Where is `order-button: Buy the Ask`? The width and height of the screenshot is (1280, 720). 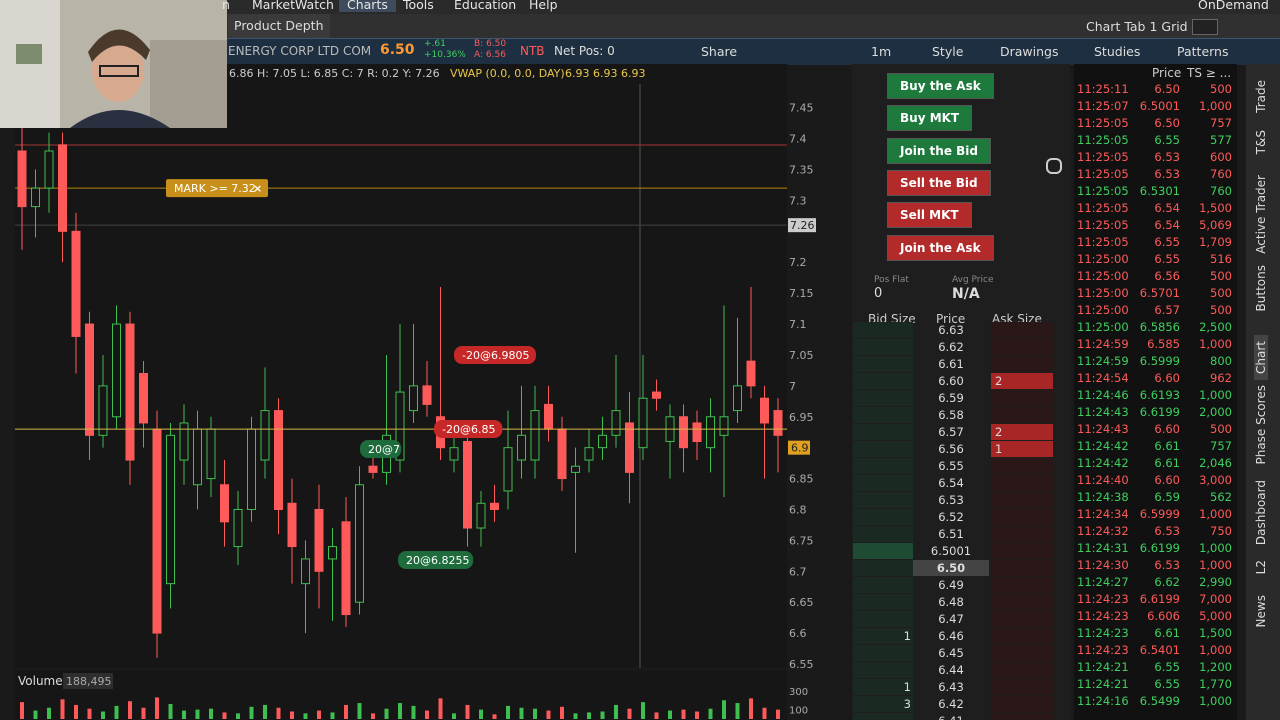 order-button: Buy the Ask is located at coordinates (940, 86).